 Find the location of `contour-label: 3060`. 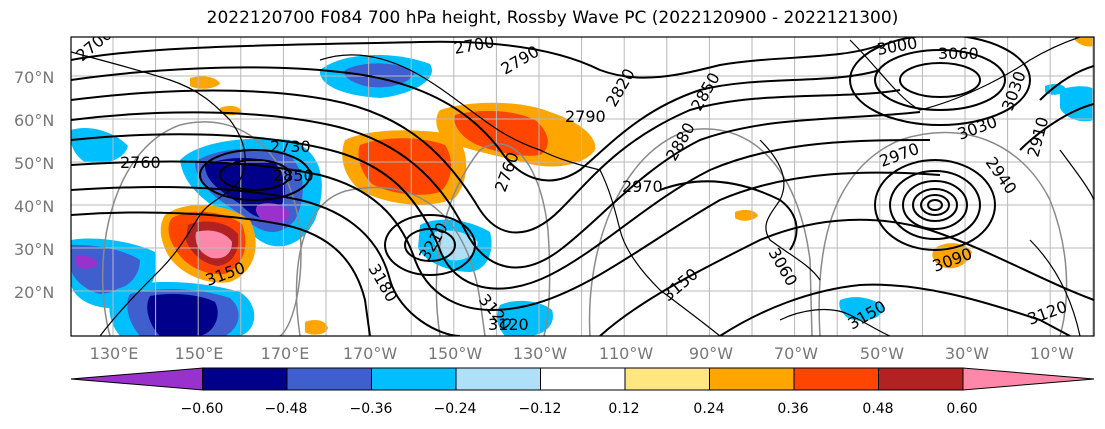

contour-label: 3060 is located at coordinates (958, 53).